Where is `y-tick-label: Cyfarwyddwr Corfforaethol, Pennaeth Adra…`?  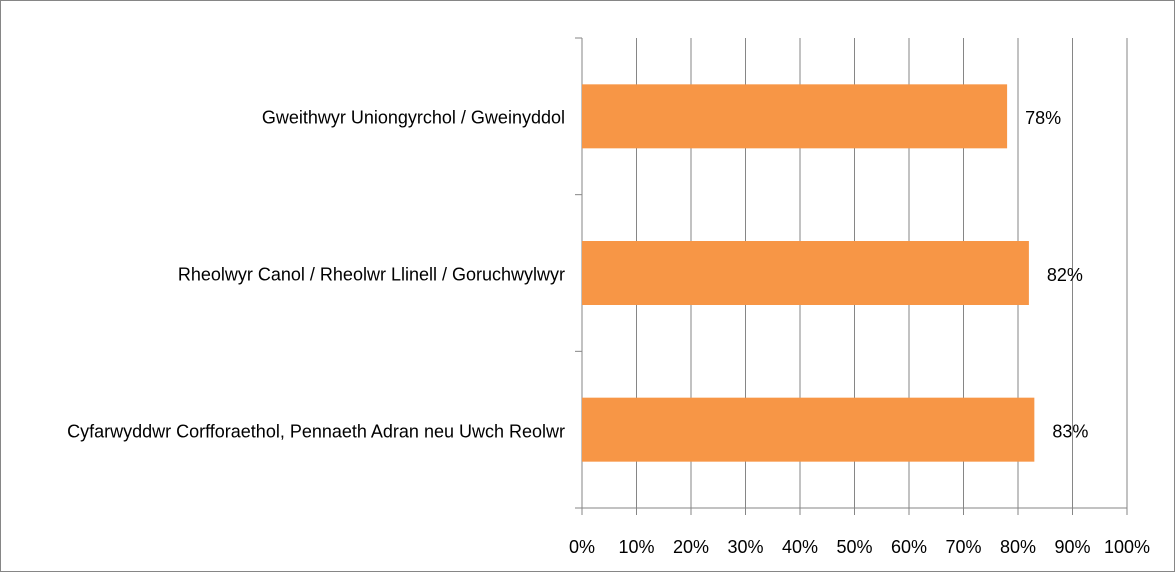 y-tick-label: Cyfarwyddwr Corfforaethol, Pennaeth Adra… is located at coordinates (316, 431).